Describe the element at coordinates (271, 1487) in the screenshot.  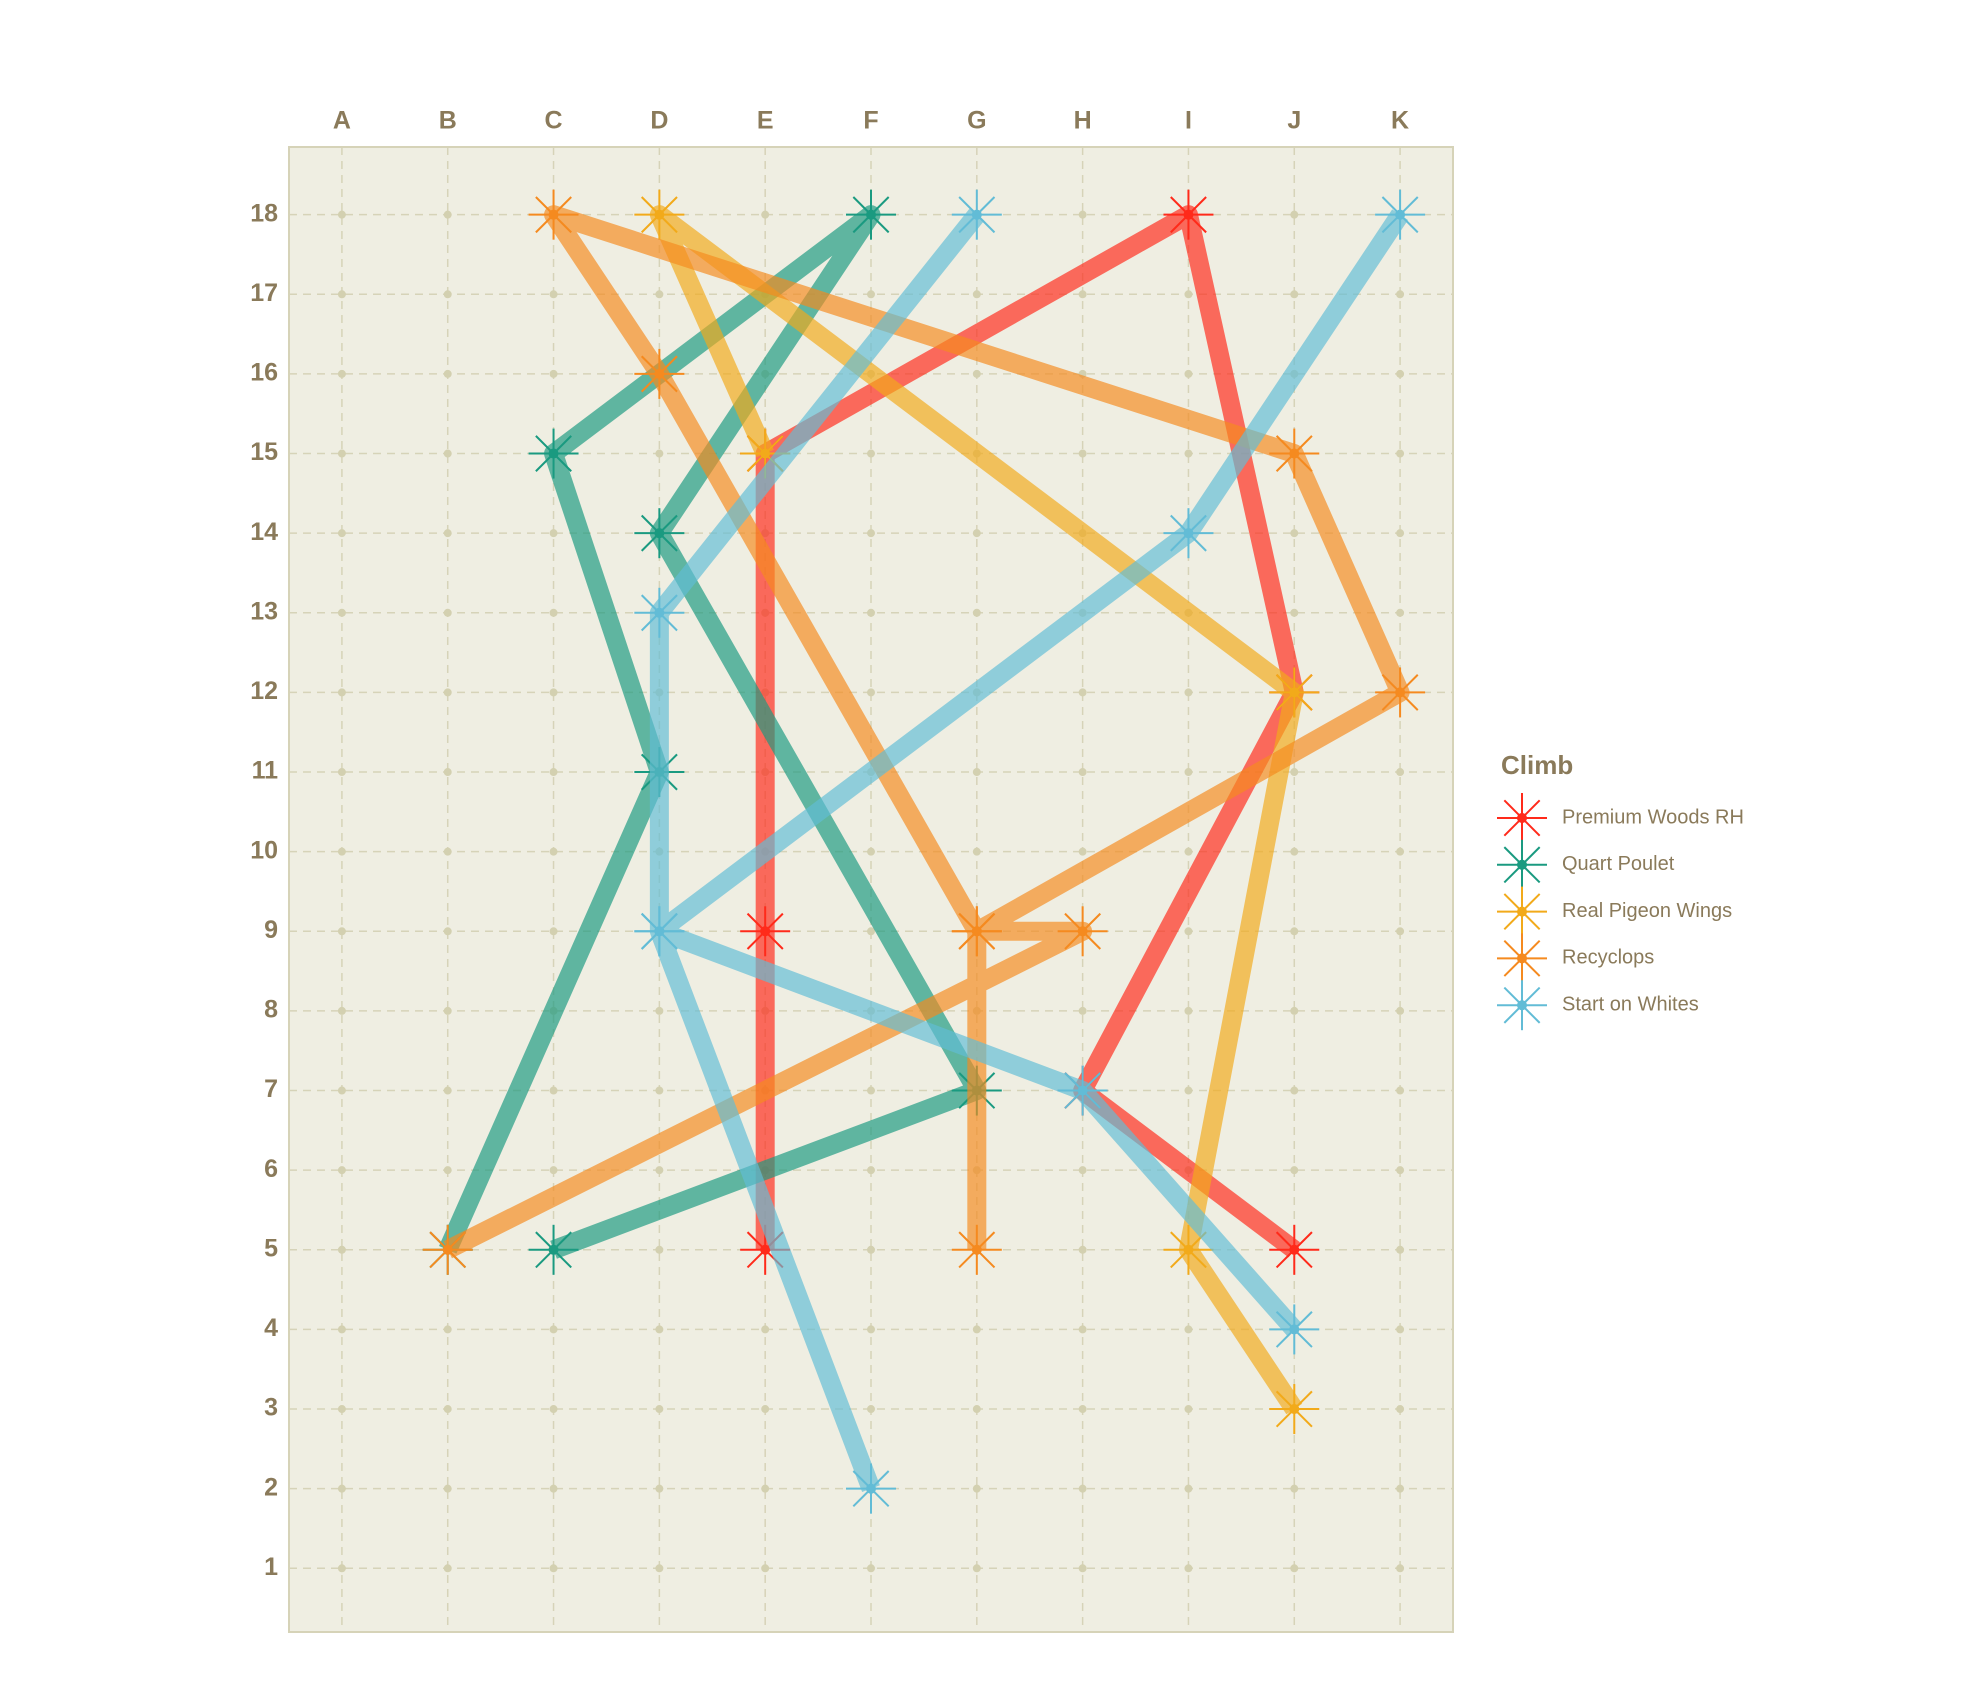
I see `y-tick-label: 2` at that location.